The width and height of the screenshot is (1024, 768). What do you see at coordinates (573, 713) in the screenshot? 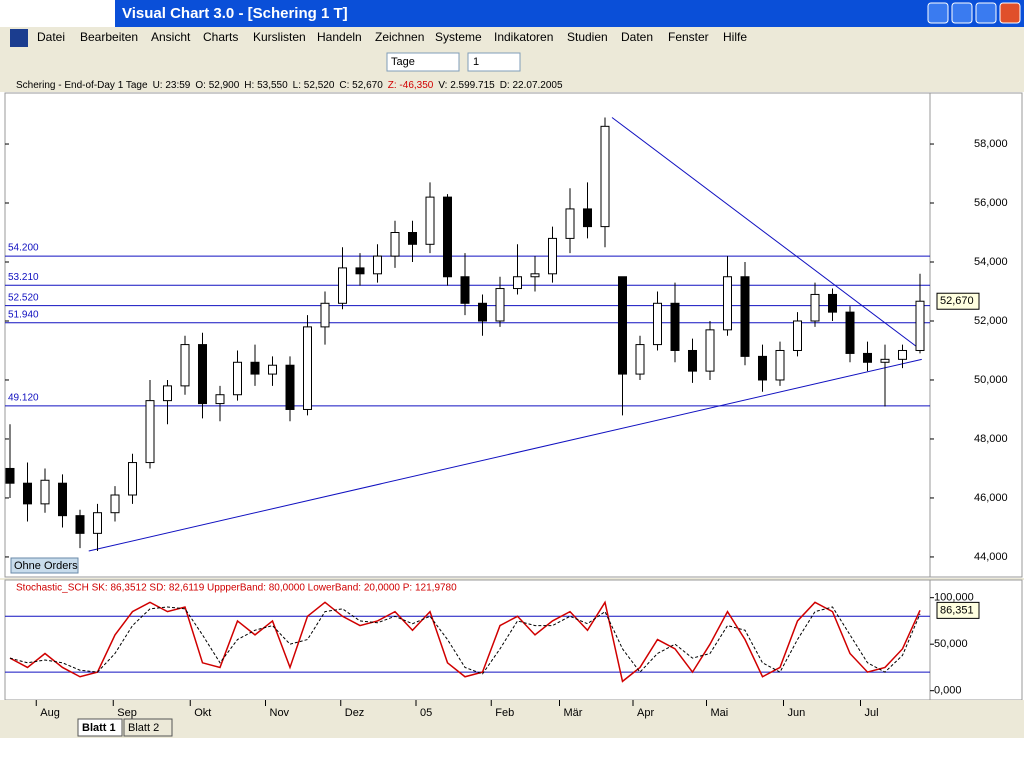
I see `x-tick-label: Mär` at bounding box center [573, 713].